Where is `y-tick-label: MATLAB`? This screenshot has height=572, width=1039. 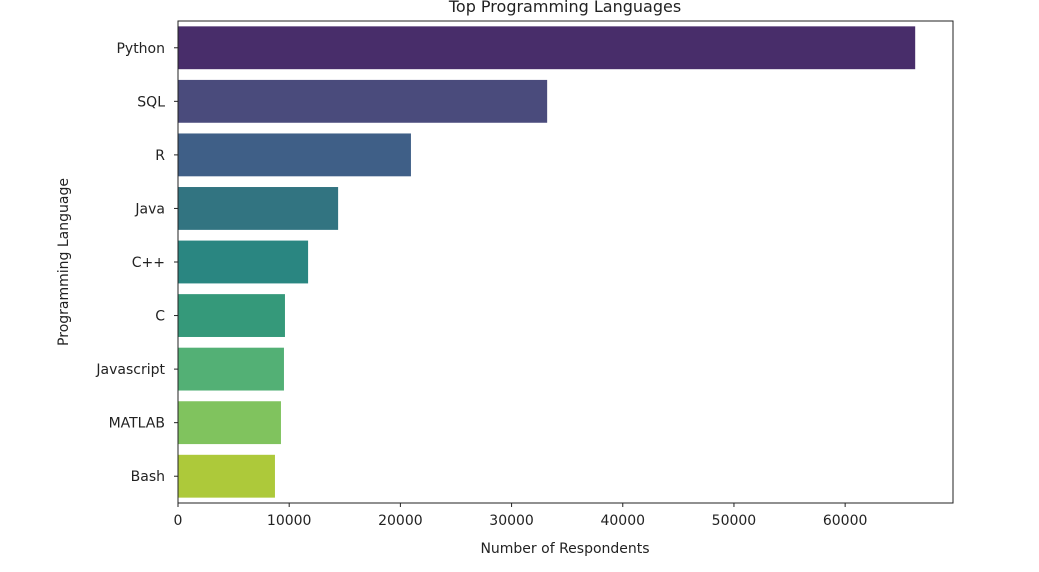 y-tick-label: MATLAB is located at coordinates (137, 424).